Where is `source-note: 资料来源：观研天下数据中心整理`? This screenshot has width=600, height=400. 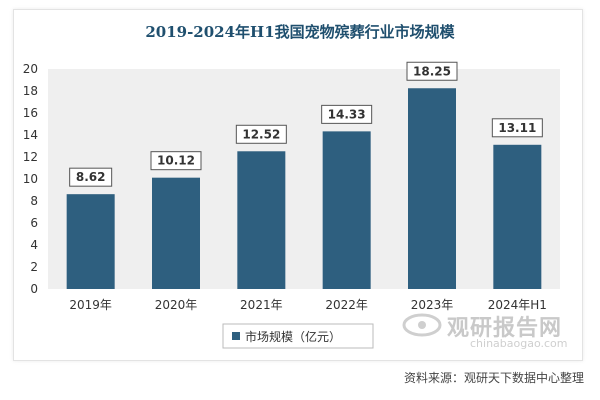 source-note: 资料来源：观研天下数据中心整理 is located at coordinates (493, 378).